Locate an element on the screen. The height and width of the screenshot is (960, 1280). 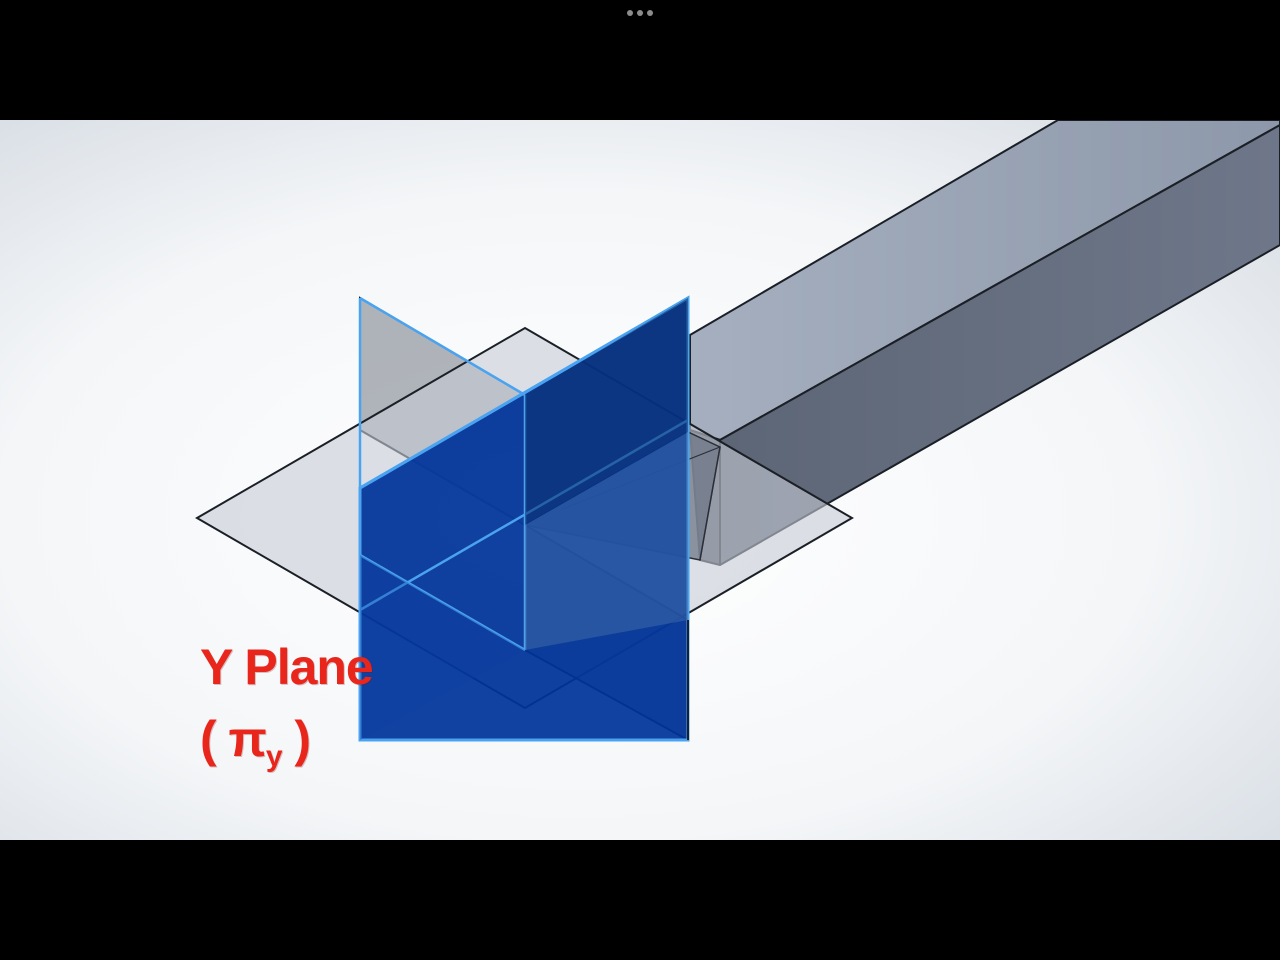
y-plane-label: Y Plane ( πy ) is located at coordinates (287, 707).